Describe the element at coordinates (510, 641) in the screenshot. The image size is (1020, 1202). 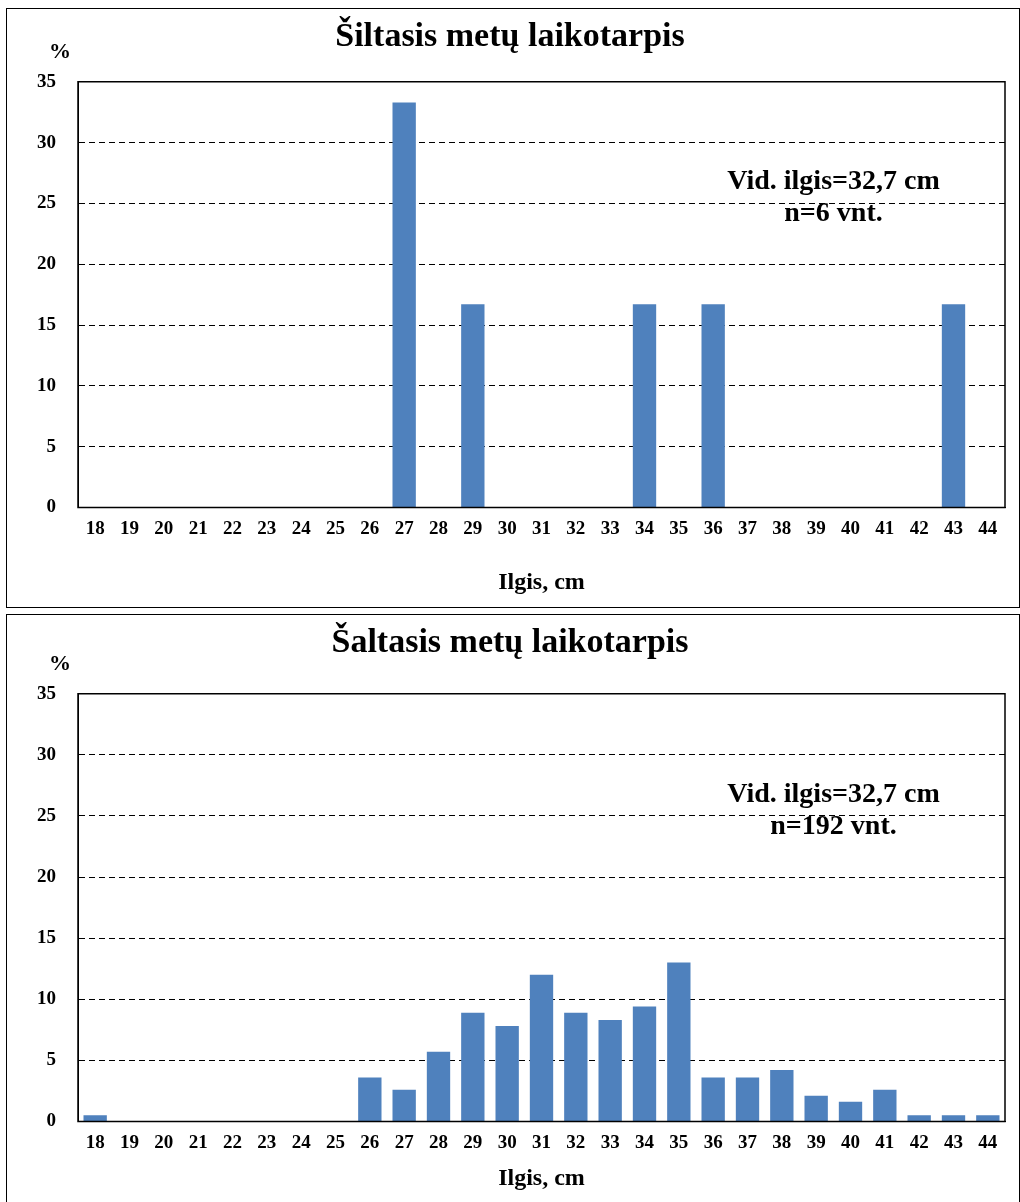
I see `chart-title: Šaltasis metų laikotarpis` at that location.